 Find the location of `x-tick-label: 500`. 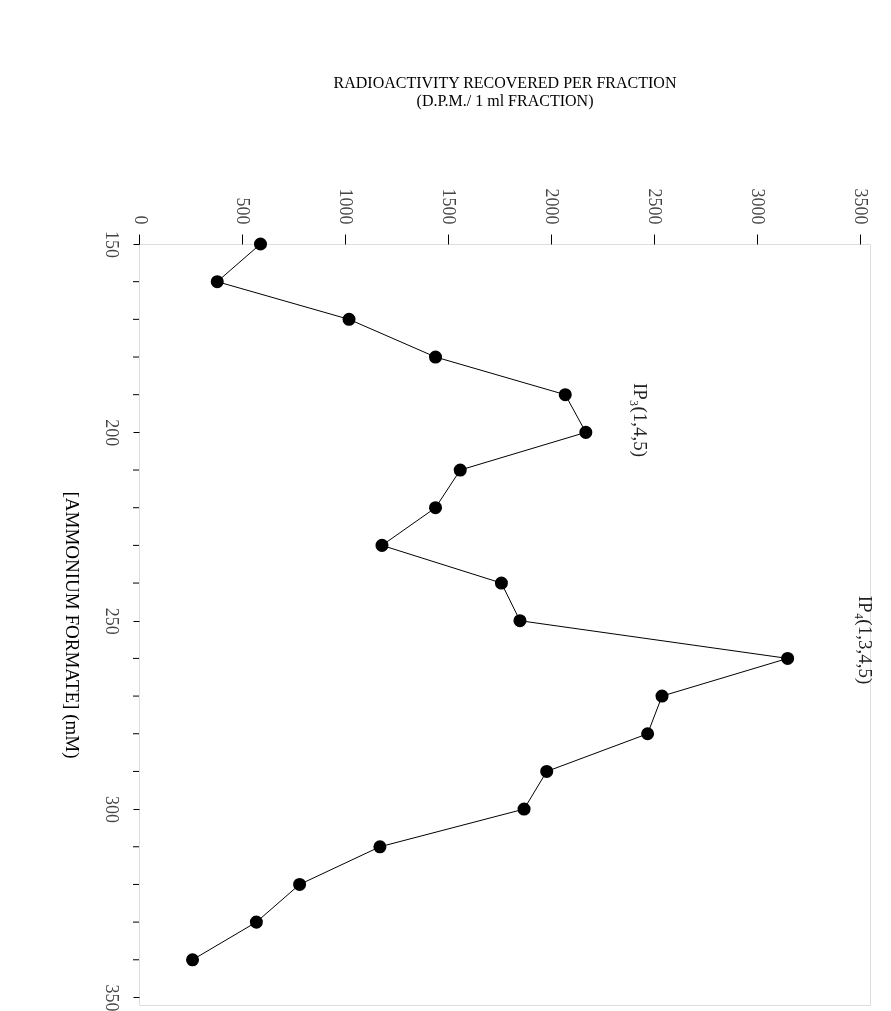

x-tick-label: 500 is located at coordinates (243, 211).